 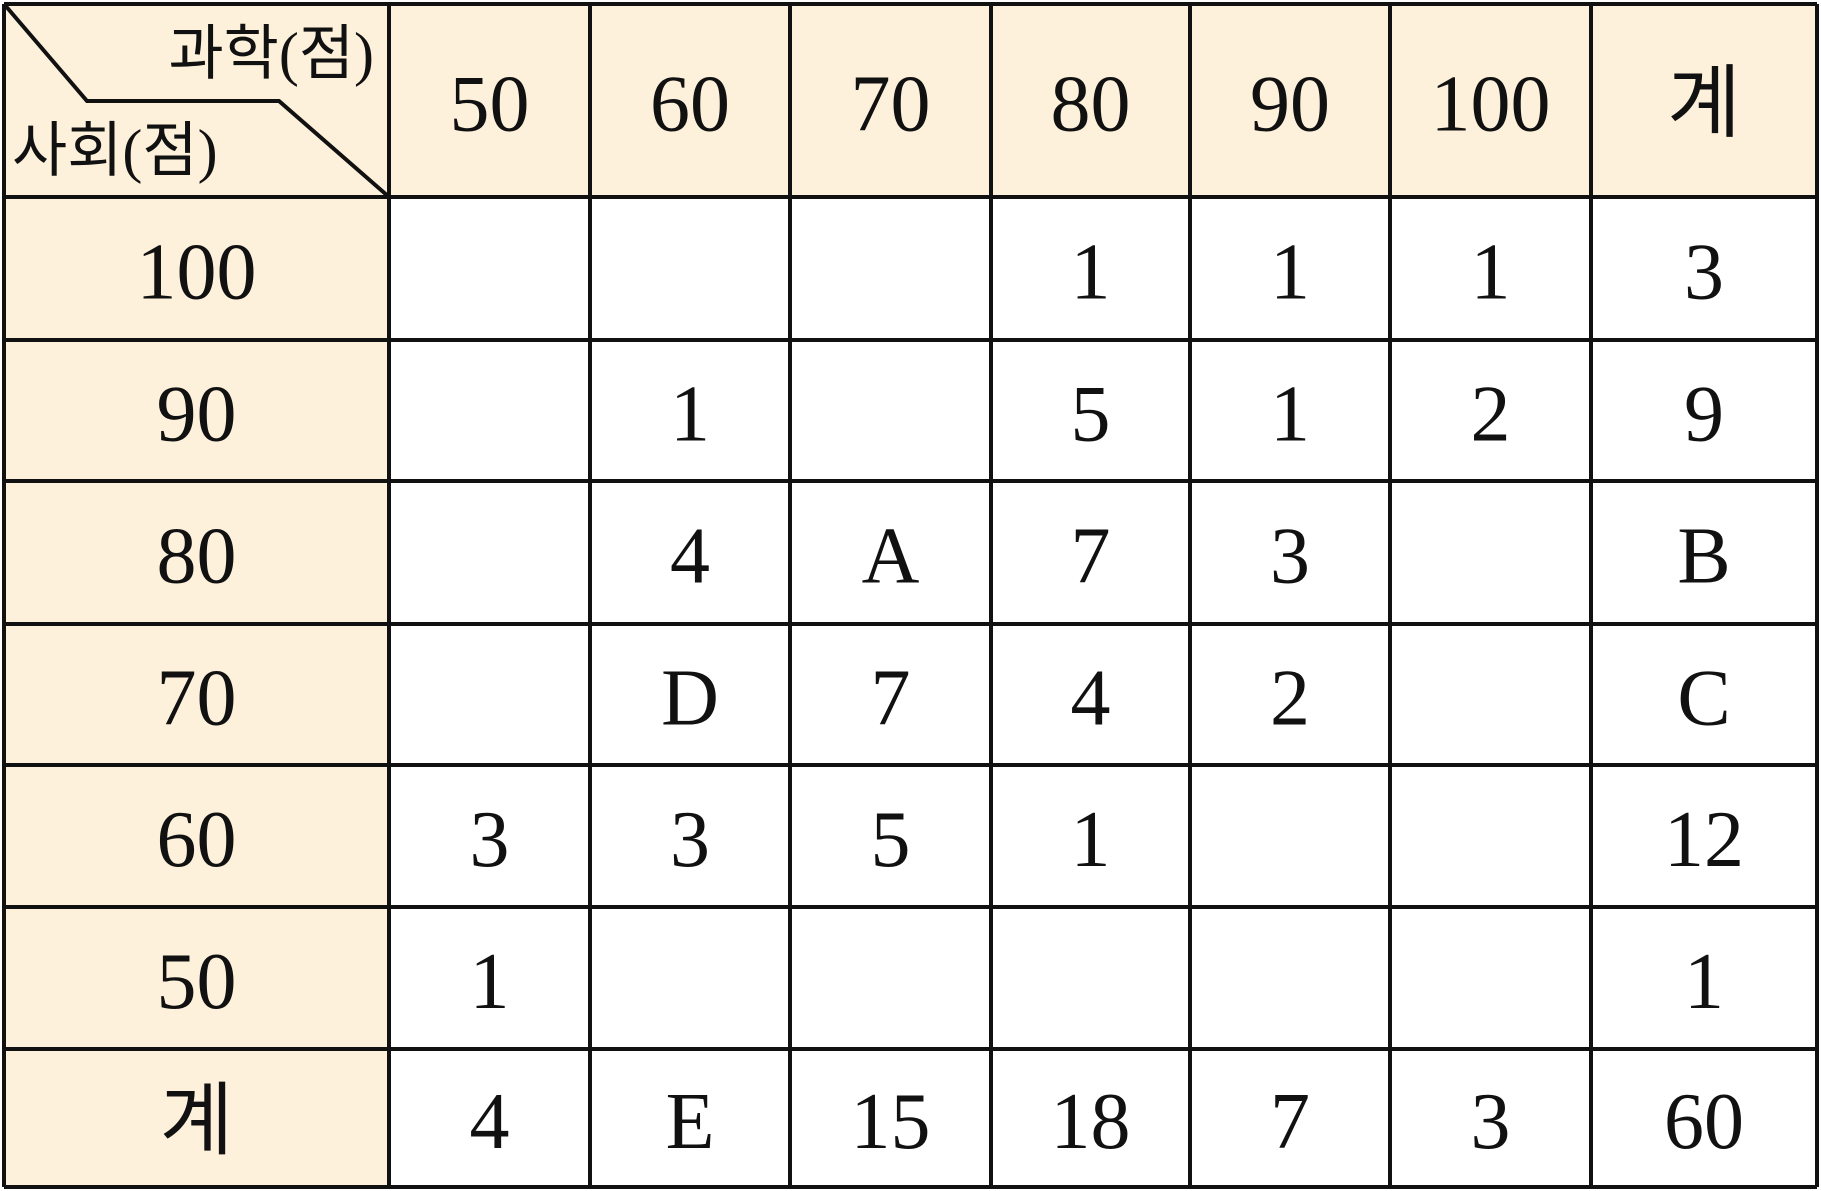 I want to click on corner-bottom-label: 사회(점), so click(x=115, y=151).